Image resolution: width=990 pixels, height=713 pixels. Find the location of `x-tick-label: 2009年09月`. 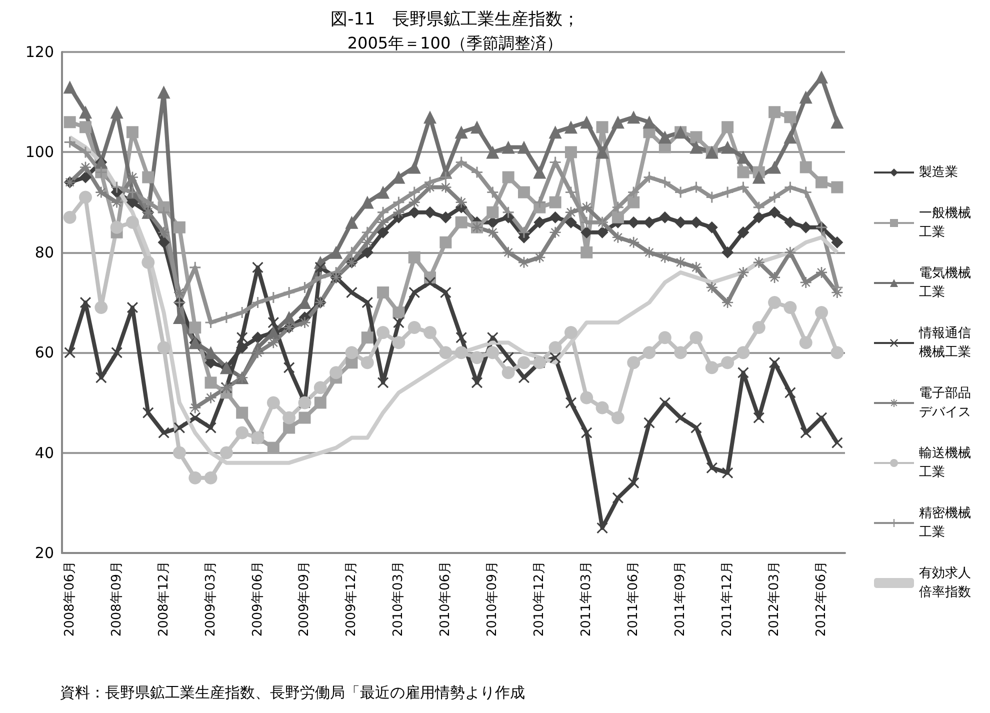

x-tick-label: 2009年09月 is located at coordinates (304, 599).